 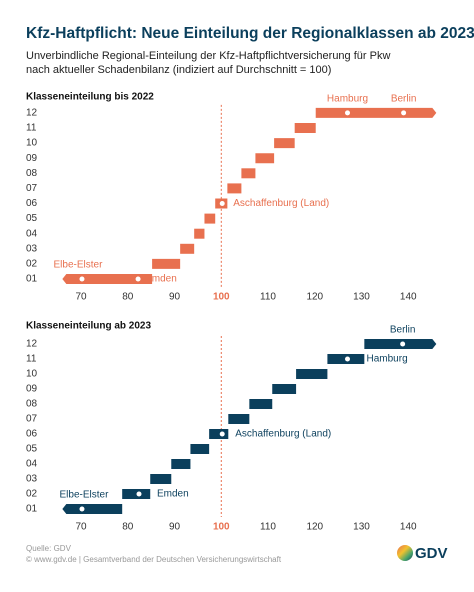 I want to click on panel-title: Klasseneinteilung ab 2023, so click(x=88, y=326).